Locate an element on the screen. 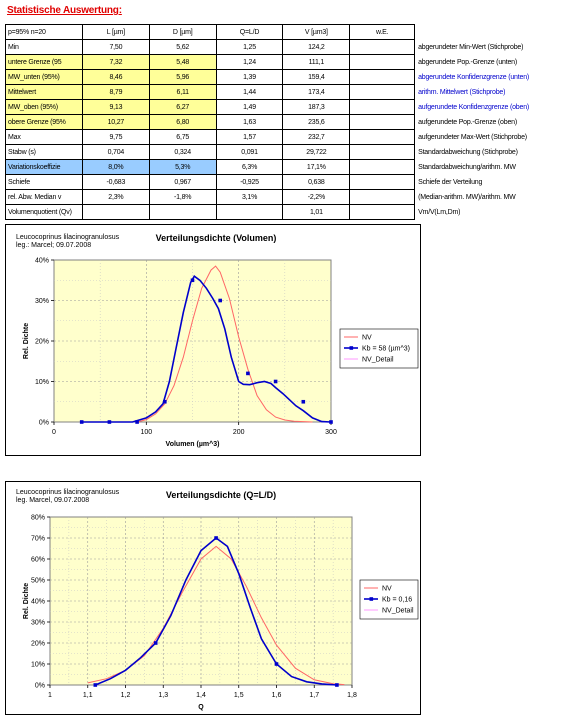 The width and height of the screenshot is (569, 720). value-cell-L: 7,50 is located at coordinates (115, 47).